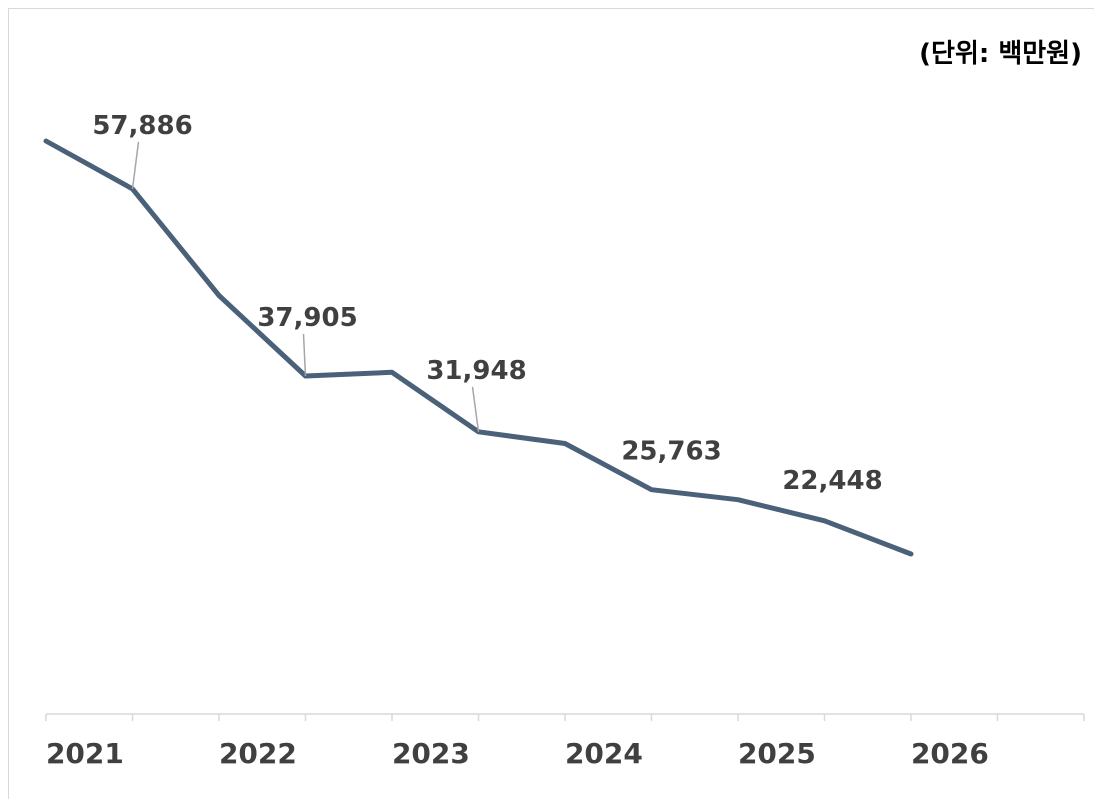 Image resolution: width=1094 pixels, height=799 pixels. What do you see at coordinates (142, 126) in the screenshot?
I see `data-label: 57,886` at bounding box center [142, 126].